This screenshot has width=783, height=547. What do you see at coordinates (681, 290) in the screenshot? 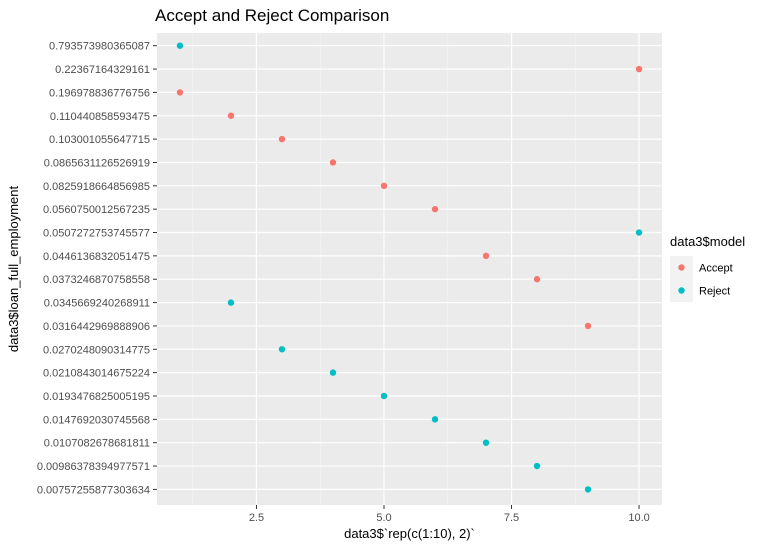
I see `legend-marker-reject` at bounding box center [681, 290].